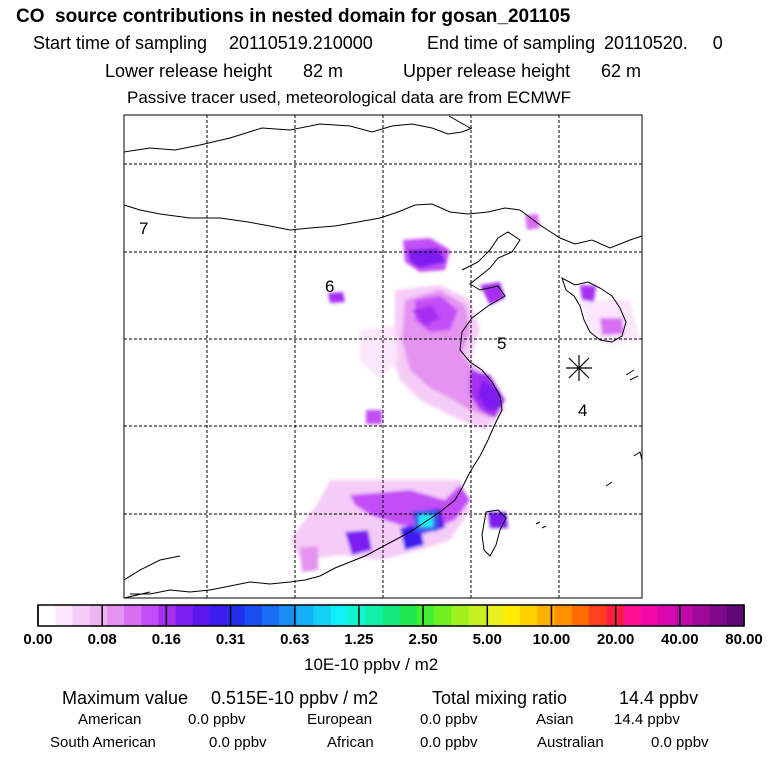 This screenshot has width=768, height=768. What do you see at coordinates (371, 664) in the screenshot?
I see `colorbar-unit: 10E-10 ppbv / m2` at bounding box center [371, 664].